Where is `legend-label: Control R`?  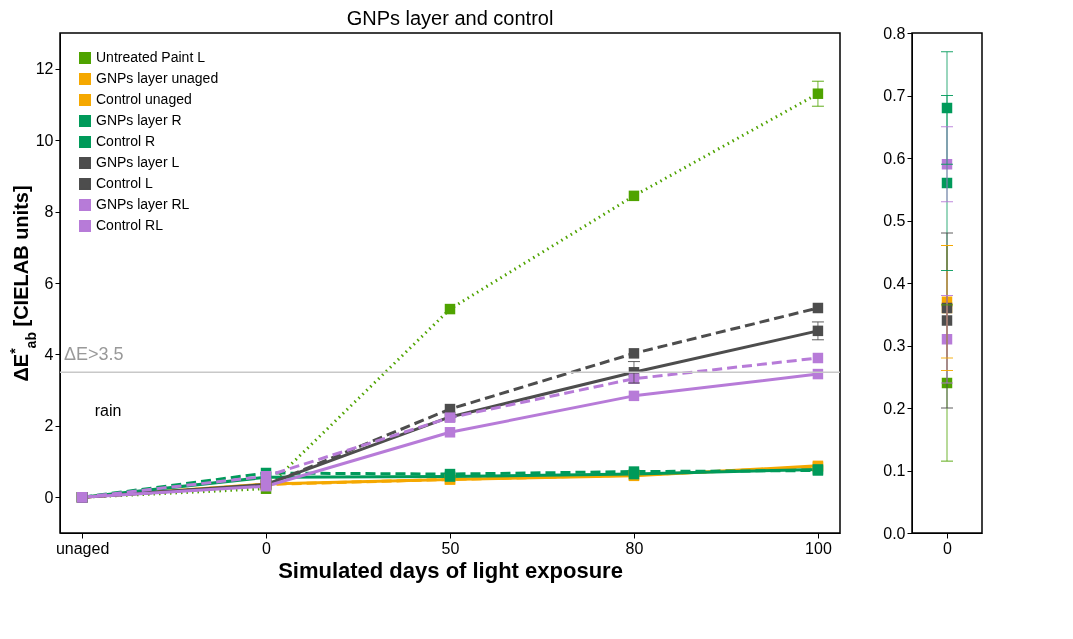
legend-label: Control R is located at coordinates (126, 141).